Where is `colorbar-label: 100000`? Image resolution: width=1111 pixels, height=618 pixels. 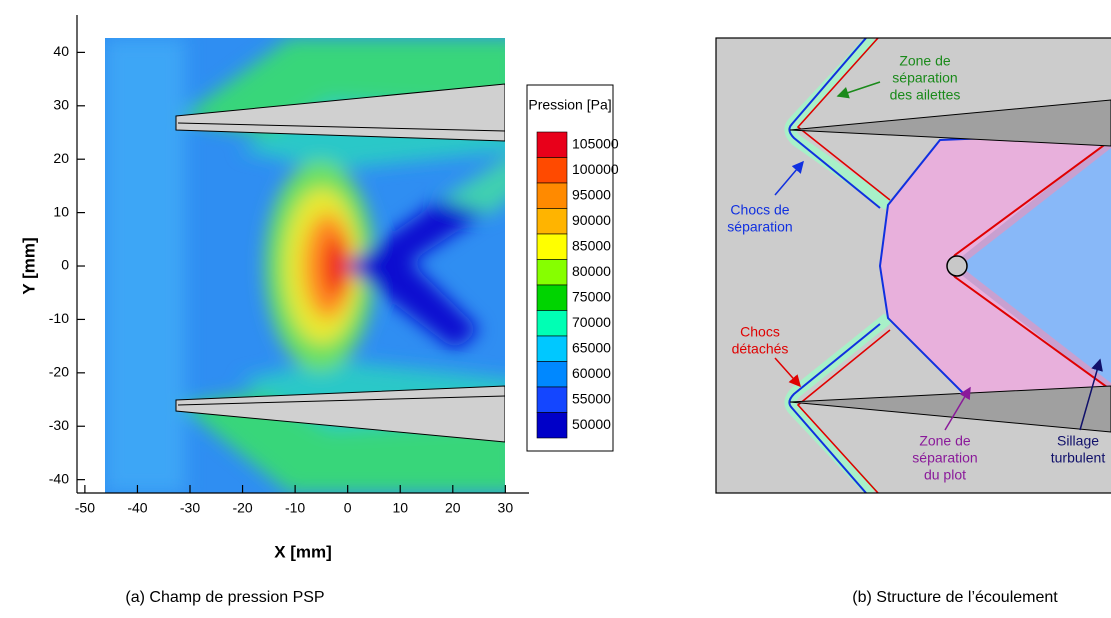 colorbar-label: 100000 is located at coordinates (595, 169).